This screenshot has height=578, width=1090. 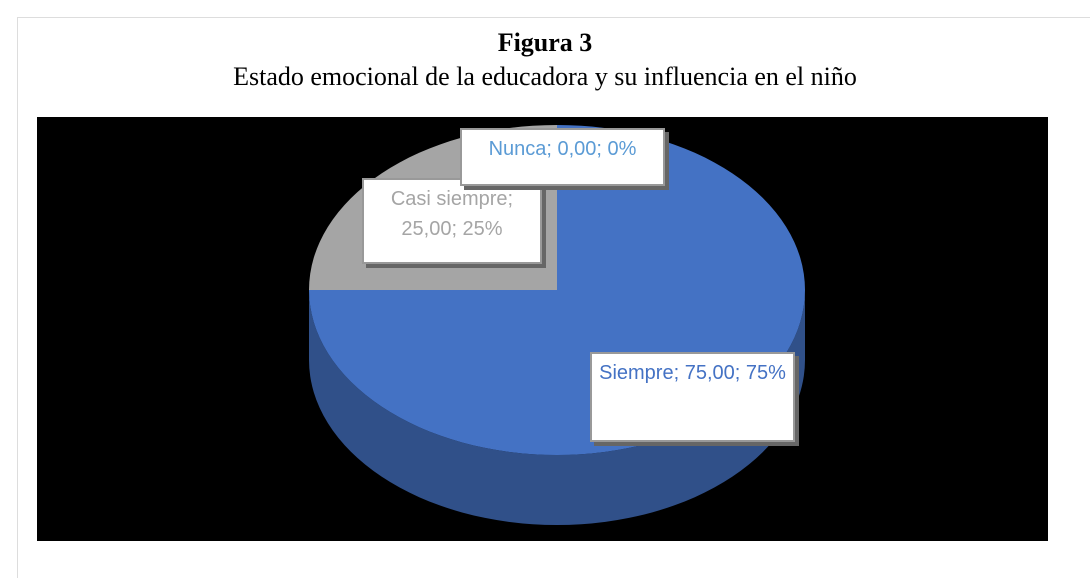 What do you see at coordinates (452, 221) in the screenshot?
I see `data-label: Casi siempre; 25,00; 25%` at bounding box center [452, 221].